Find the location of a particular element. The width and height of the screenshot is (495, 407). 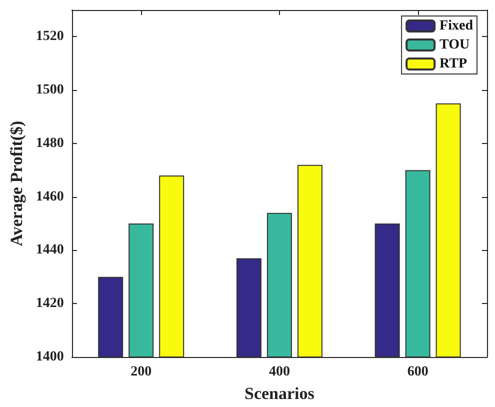

legend-label: TOU is located at coordinates (455, 45).